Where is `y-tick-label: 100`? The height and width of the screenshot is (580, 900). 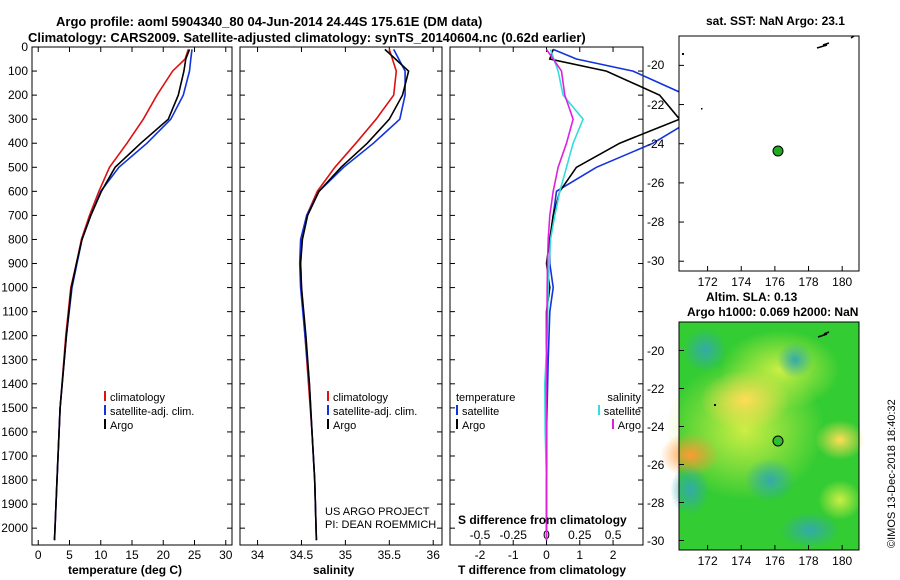 y-tick-label: 100 is located at coordinates (18, 71).